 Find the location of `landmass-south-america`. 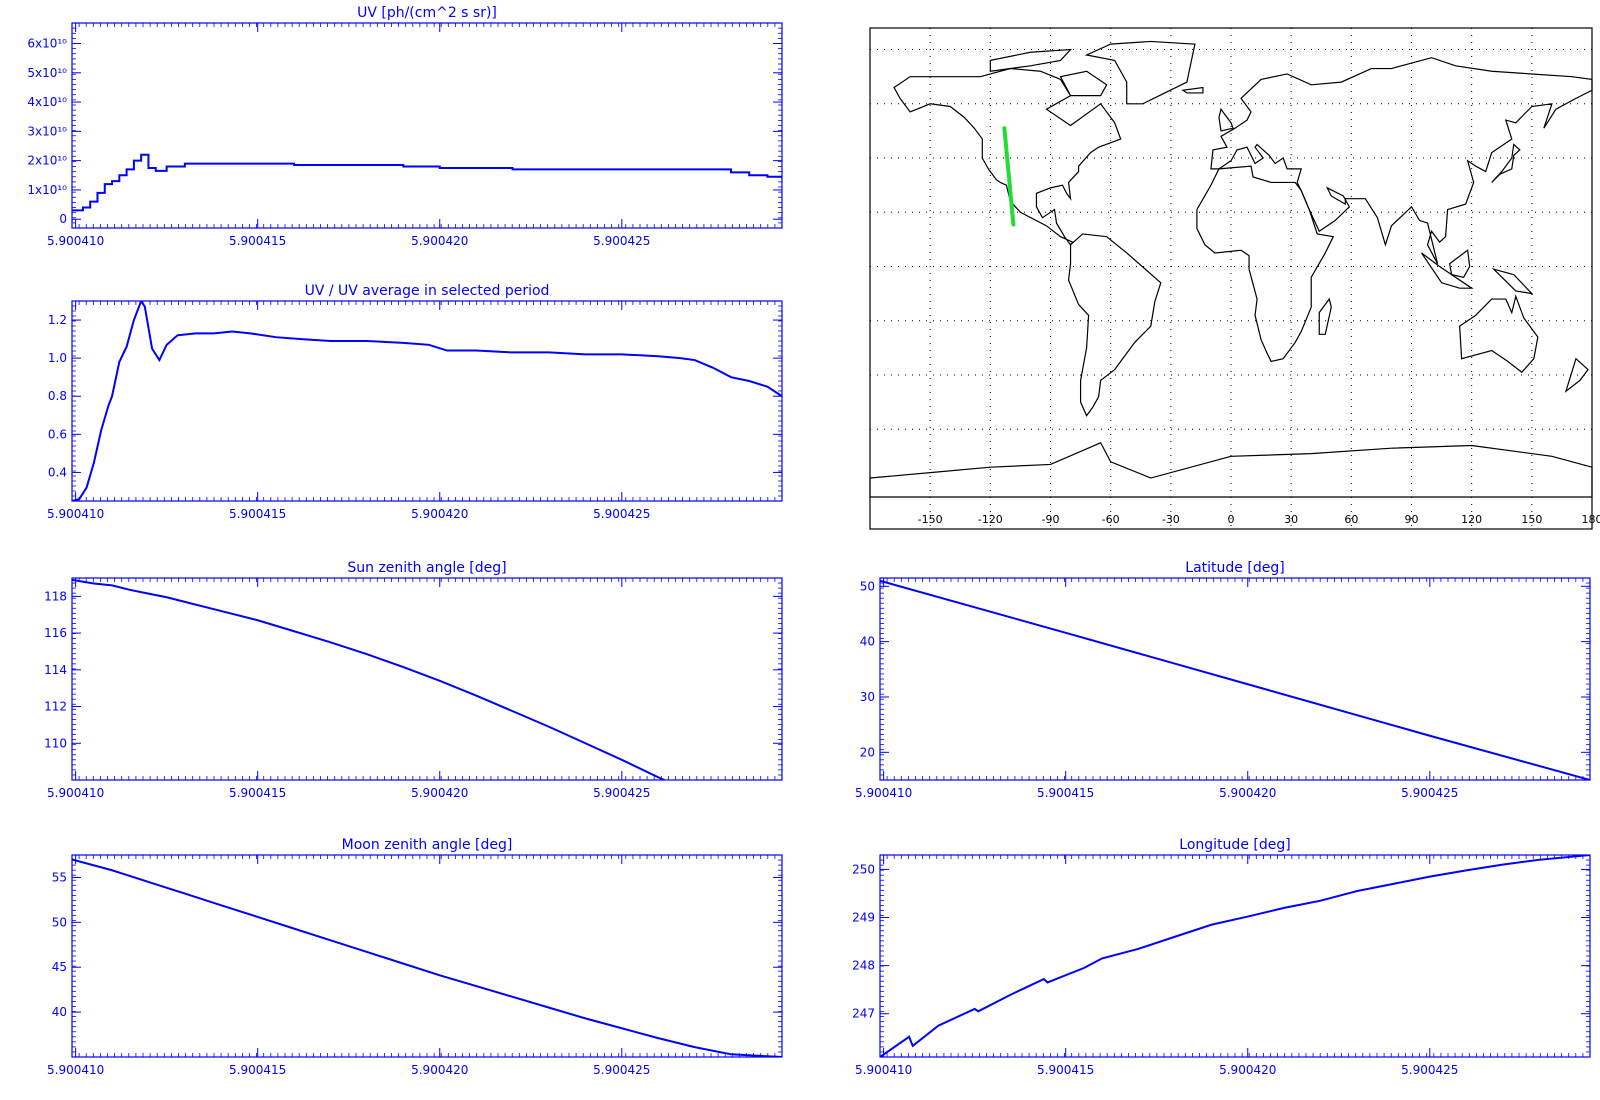

landmass-south-america is located at coordinates (1114, 325).